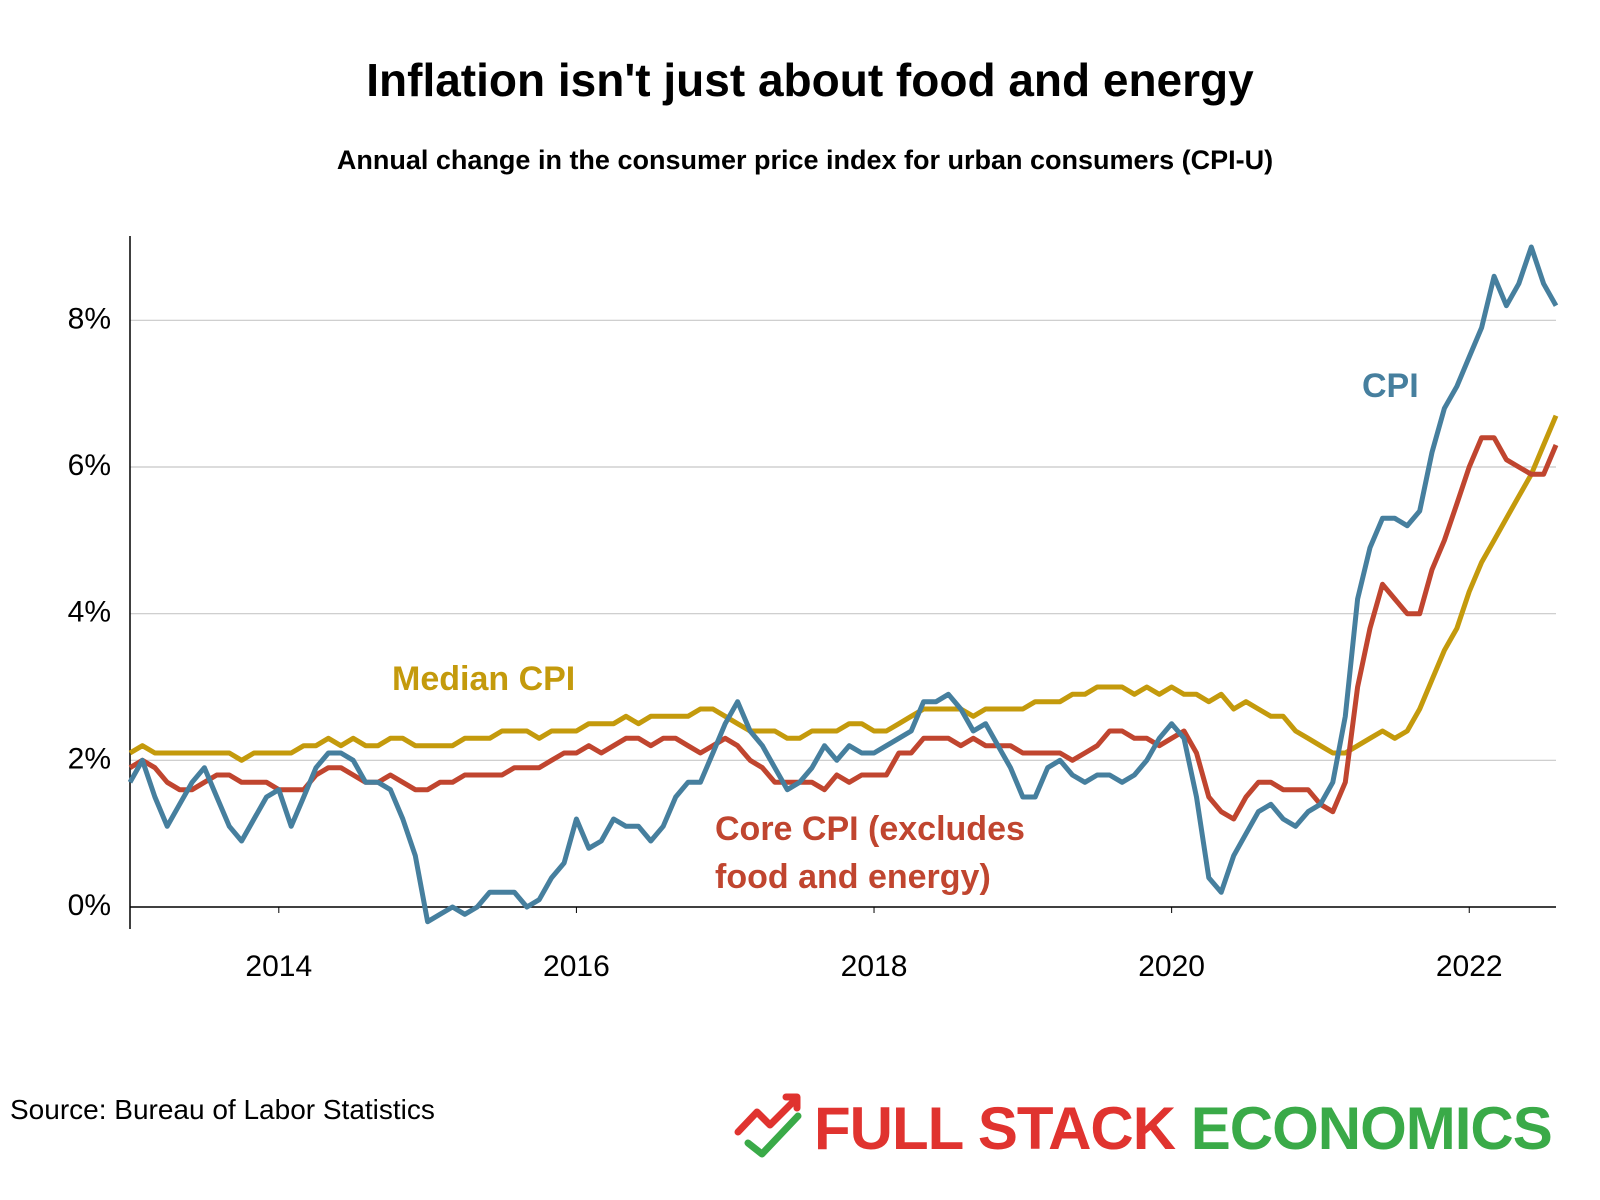 Image resolution: width=1600 pixels, height=1200 pixels. What do you see at coordinates (1469, 966) in the screenshot?
I see `x-tick-label: 2022` at bounding box center [1469, 966].